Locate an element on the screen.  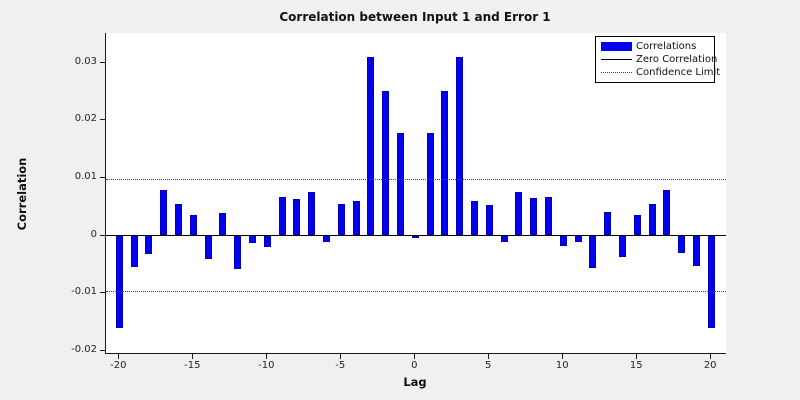
x-tick-label: 15 is located at coordinates (636, 365).